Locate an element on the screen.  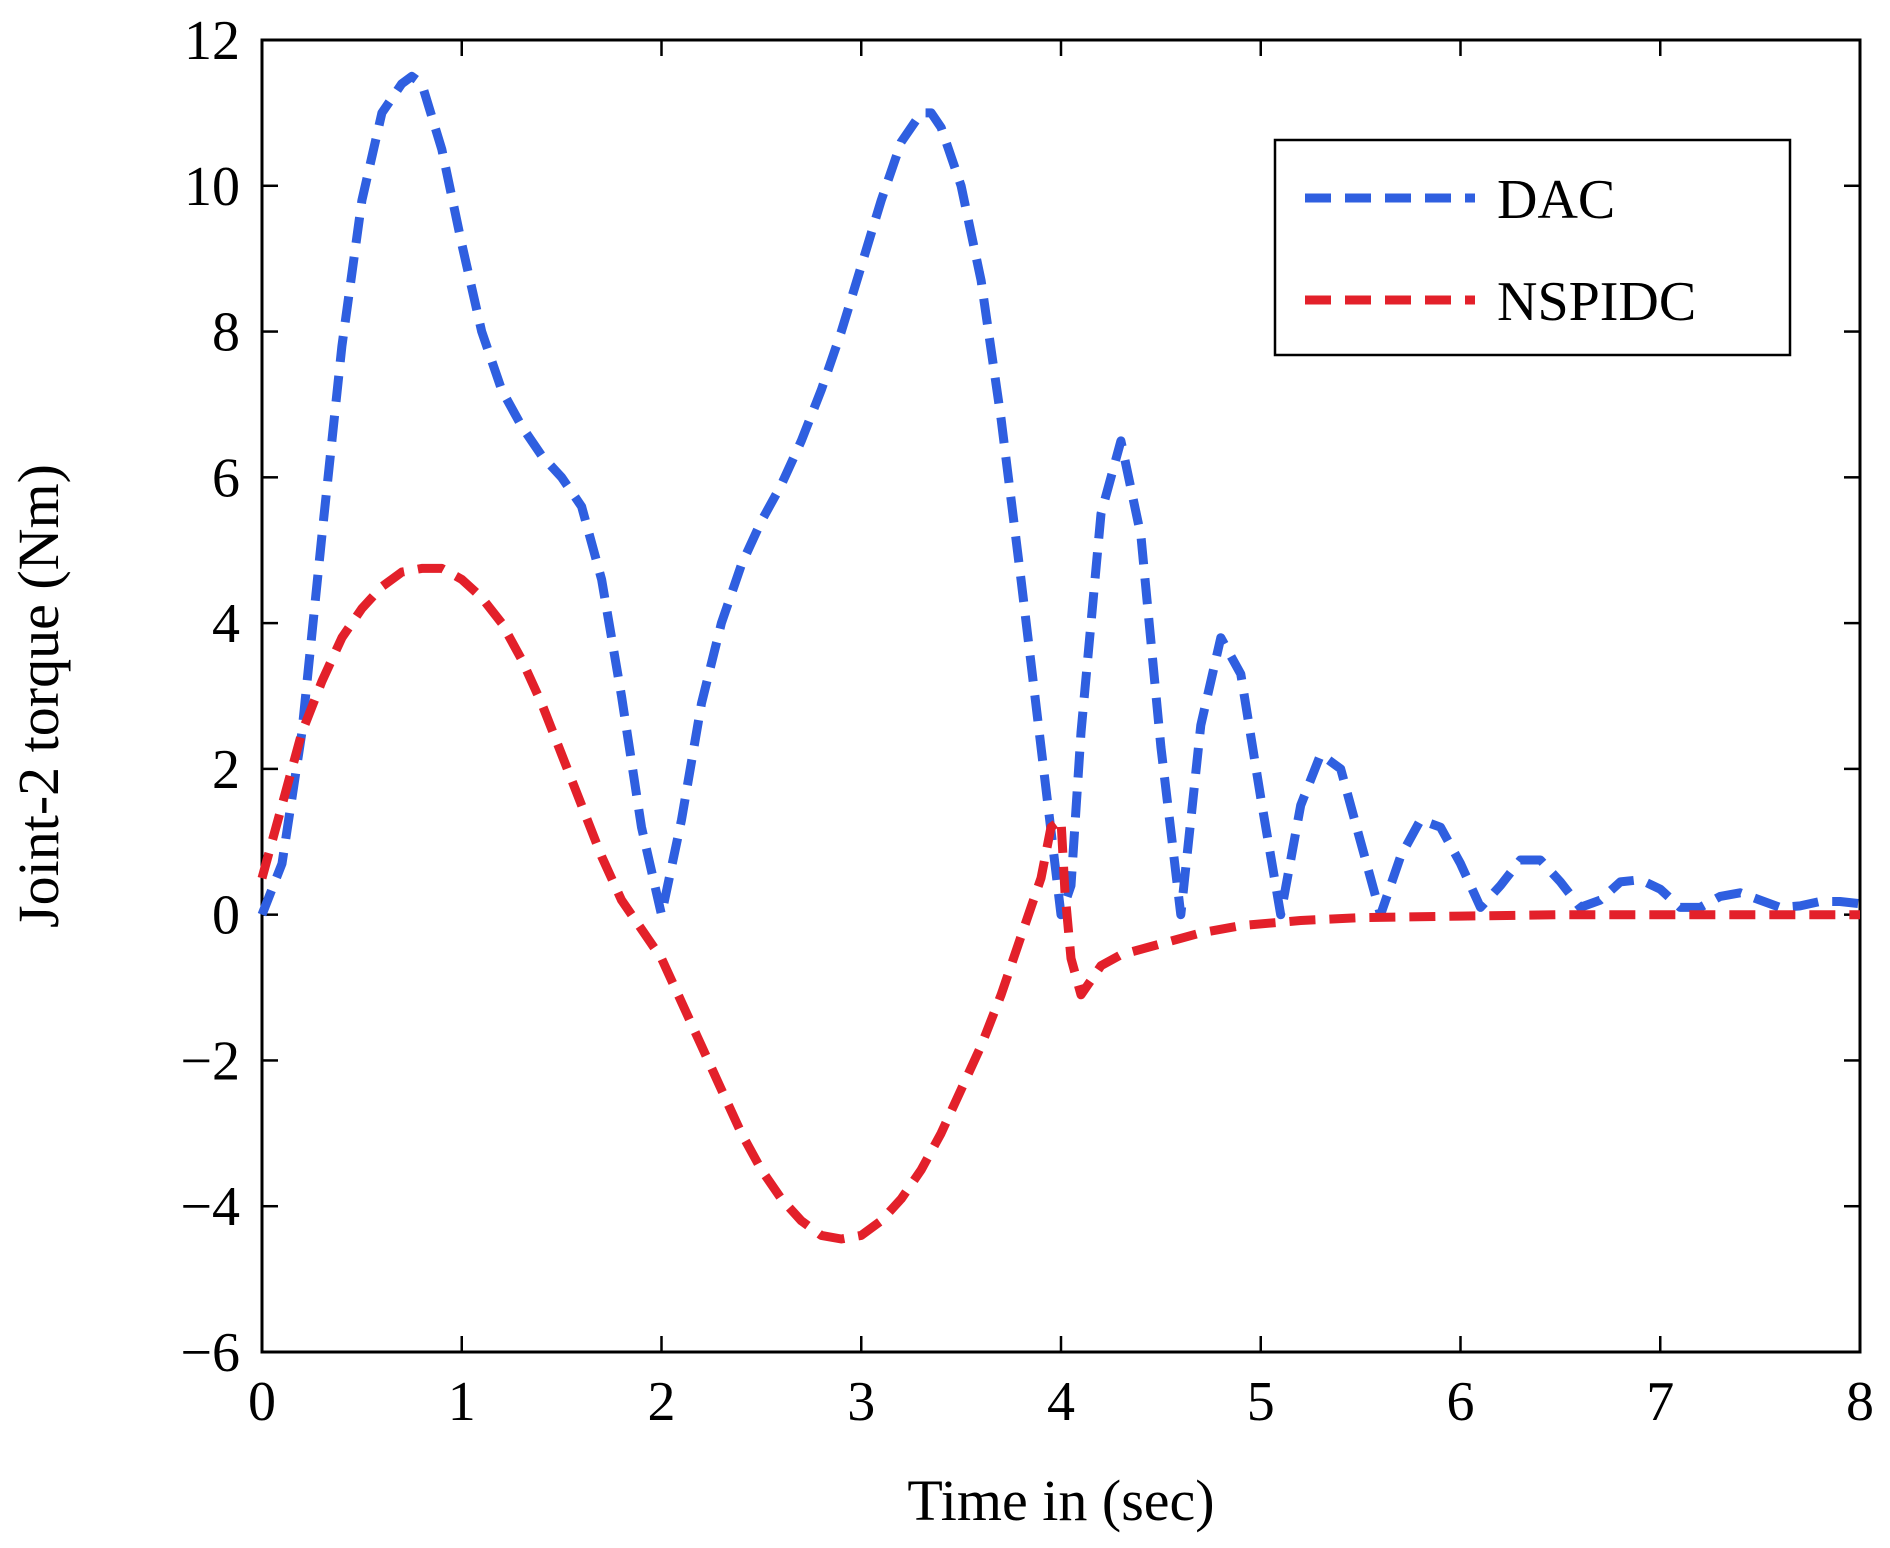
x-tick-label: 5 is located at coordinates (1261, 1402).